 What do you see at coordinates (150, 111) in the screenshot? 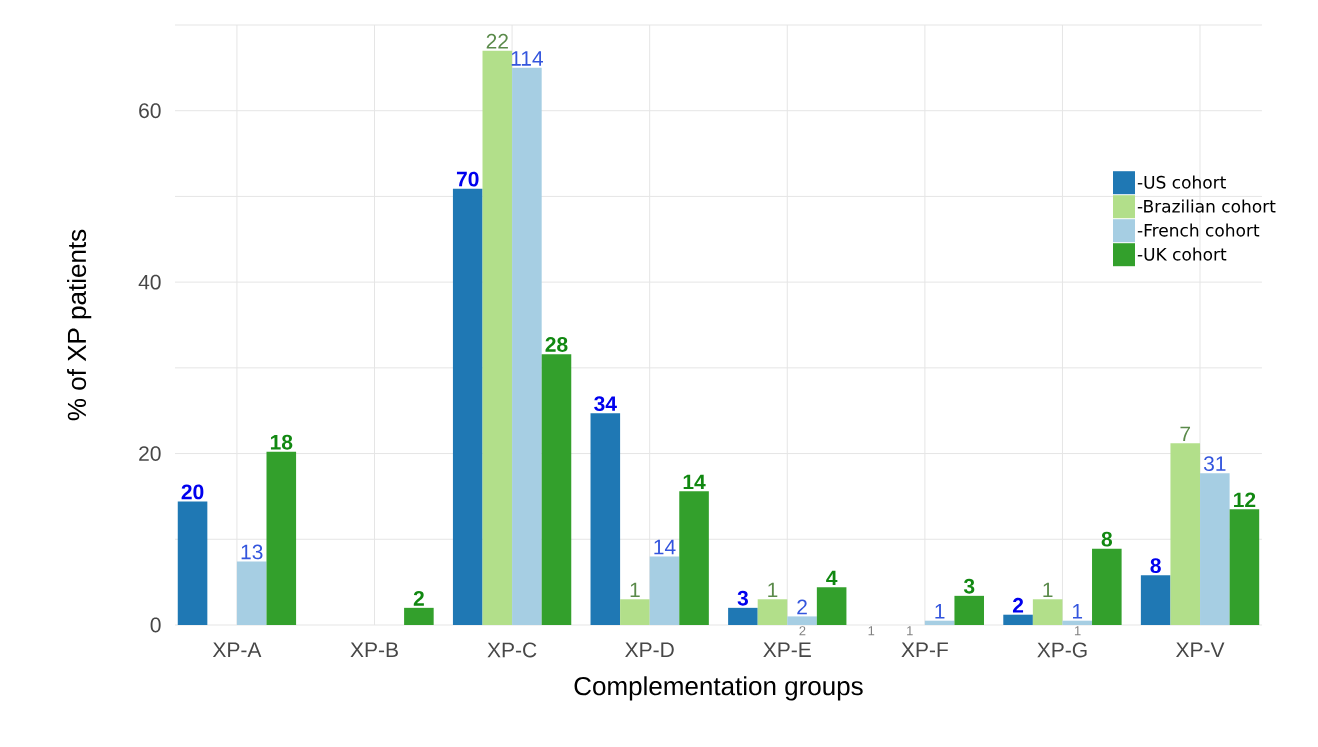
I see `y-tick-label: 60` at bounding box center [150, 111].